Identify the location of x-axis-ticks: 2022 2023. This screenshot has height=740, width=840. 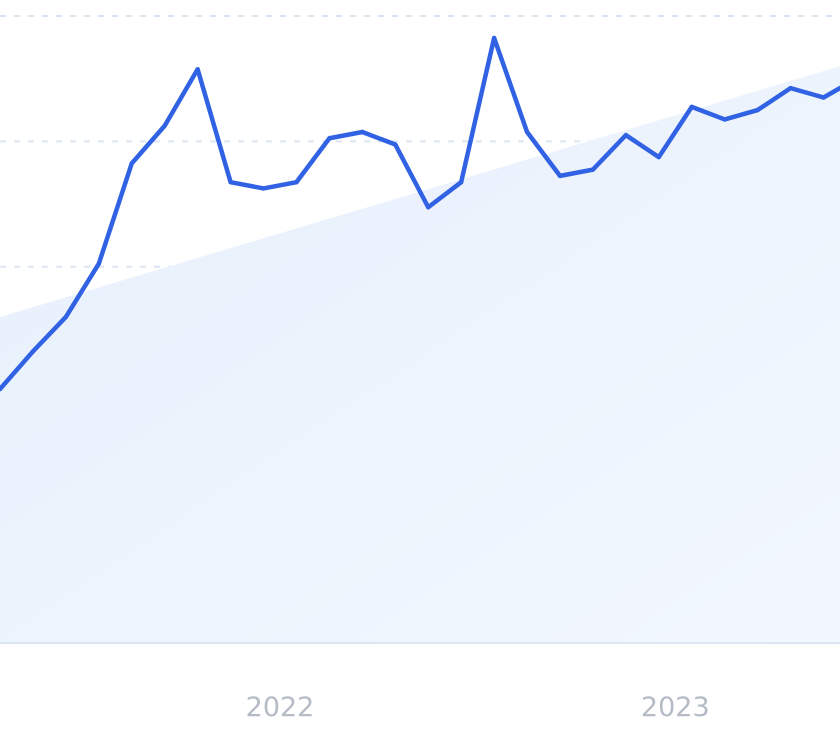
(478, 707).